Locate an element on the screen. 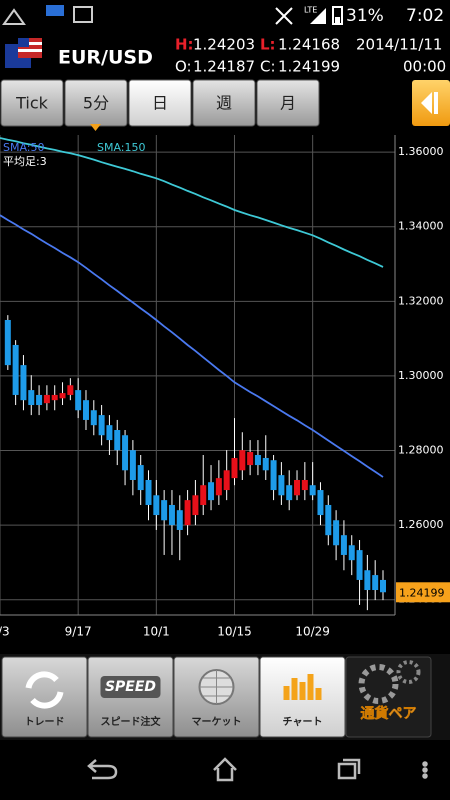  x-tick-label: 10/29 is located at coordinates (312, 632).